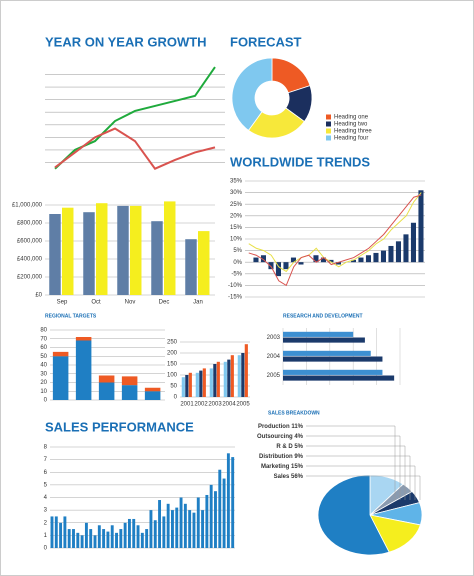 This screenshot has width=474, height=576. Describe the element at coordinates (282, 467) in the screenshot. I see `legend-label: Marketing 15%` at that location.